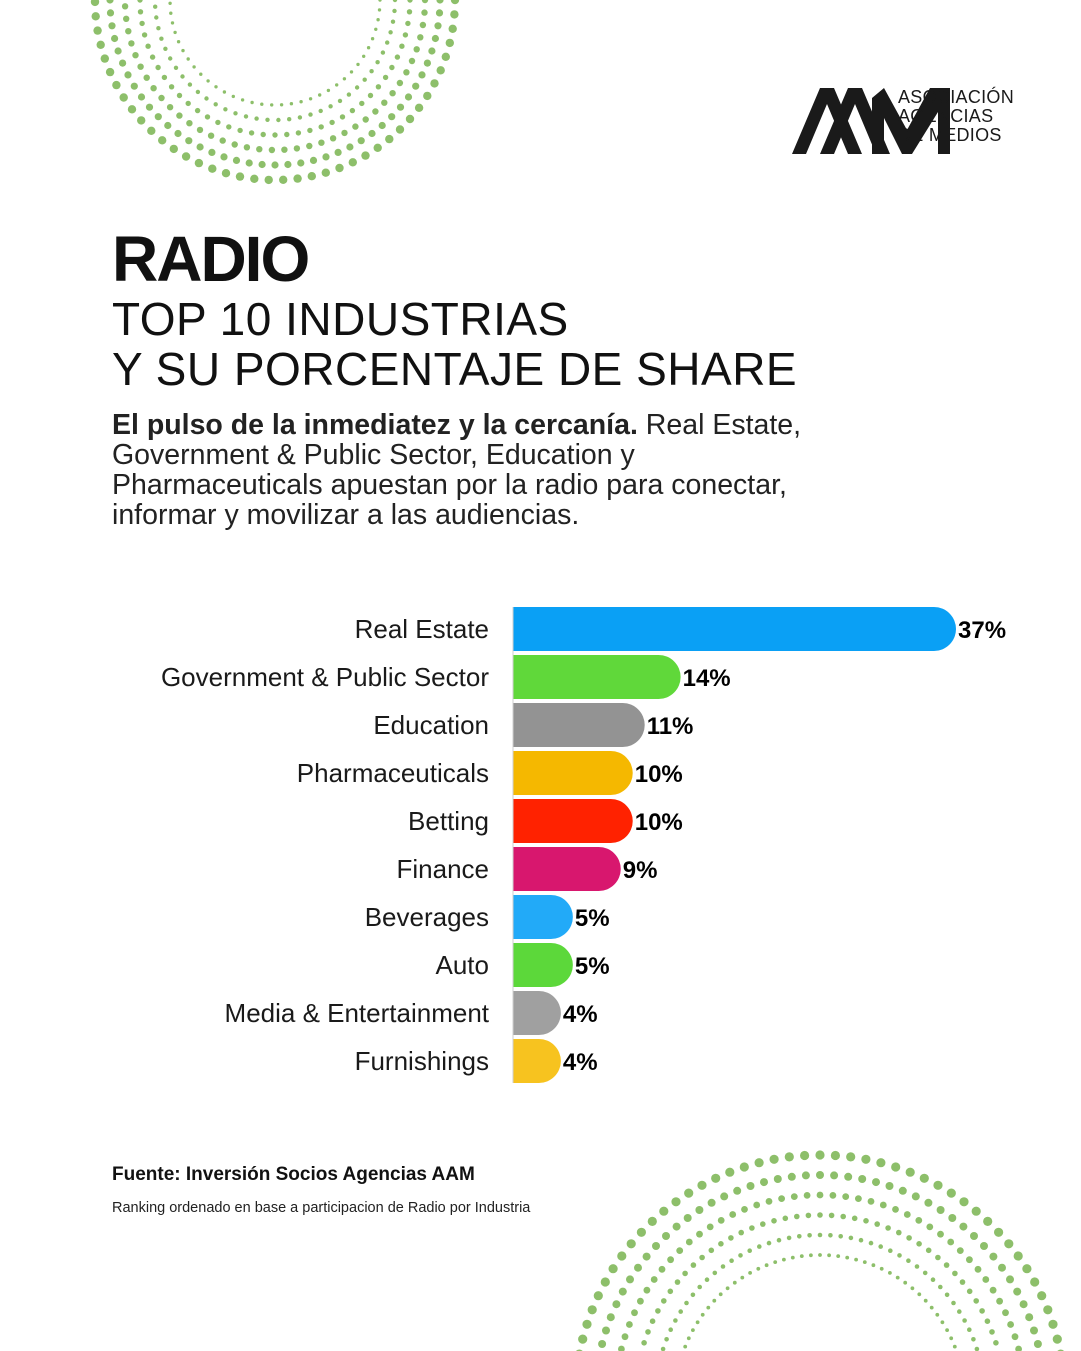 The width and height of the screenshot is (1081, 1351). Describe the element at coordinates (543, 917) in the screenshot. I see `bar-beverages` at that location.